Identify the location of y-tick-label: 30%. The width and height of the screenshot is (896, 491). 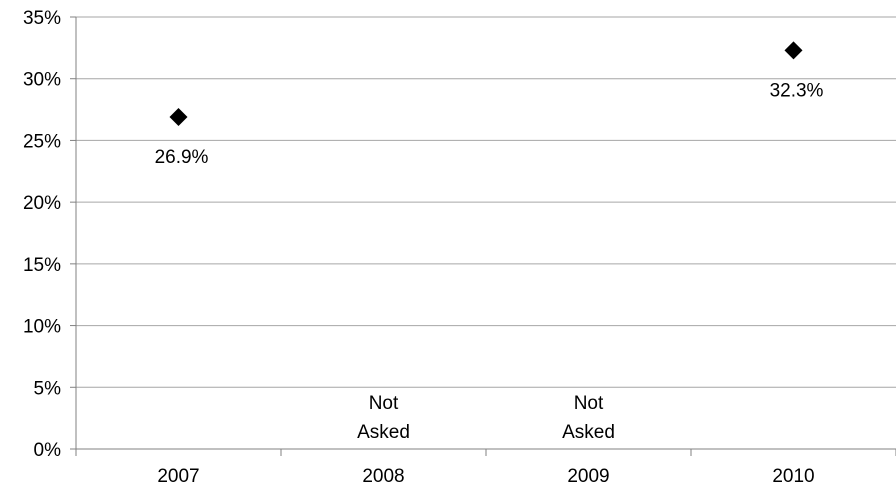
(42, 80).